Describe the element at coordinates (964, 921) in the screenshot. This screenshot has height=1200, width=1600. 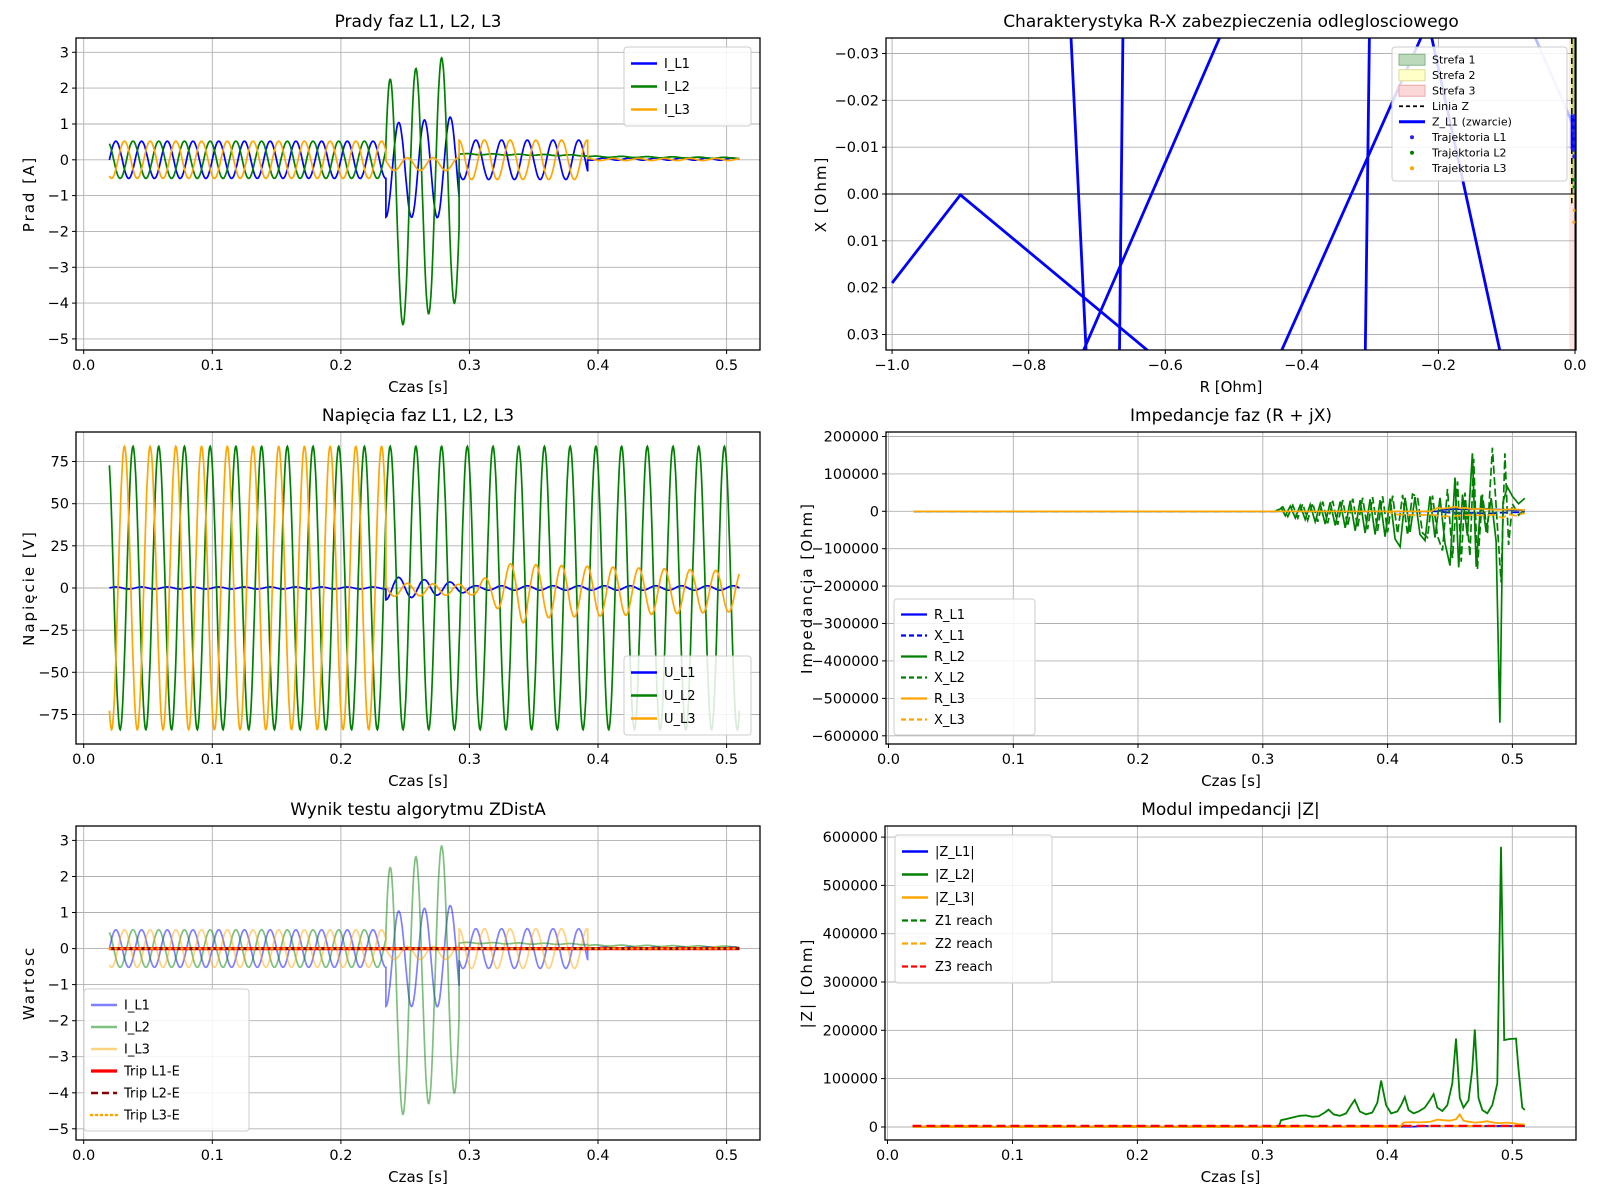
I see `legend-label: Z1 reach` at that location.